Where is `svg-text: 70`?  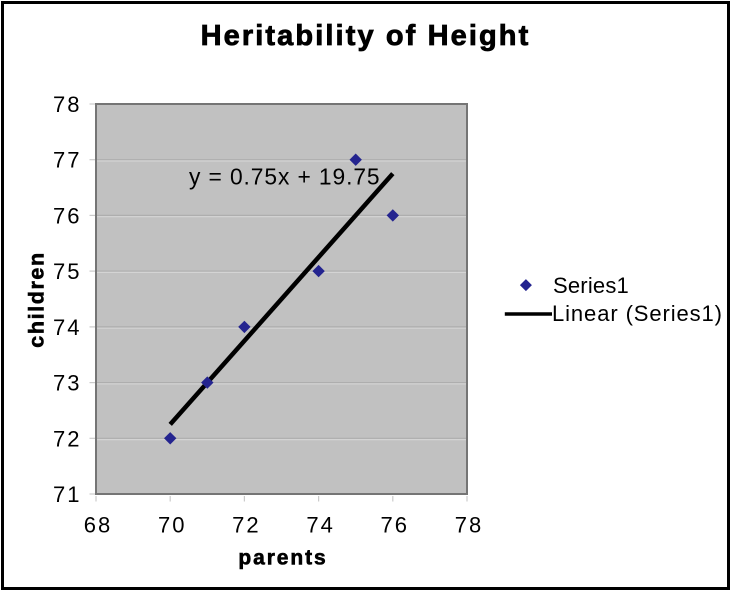
svg-text: 70 is located at coordinates (172, 524).